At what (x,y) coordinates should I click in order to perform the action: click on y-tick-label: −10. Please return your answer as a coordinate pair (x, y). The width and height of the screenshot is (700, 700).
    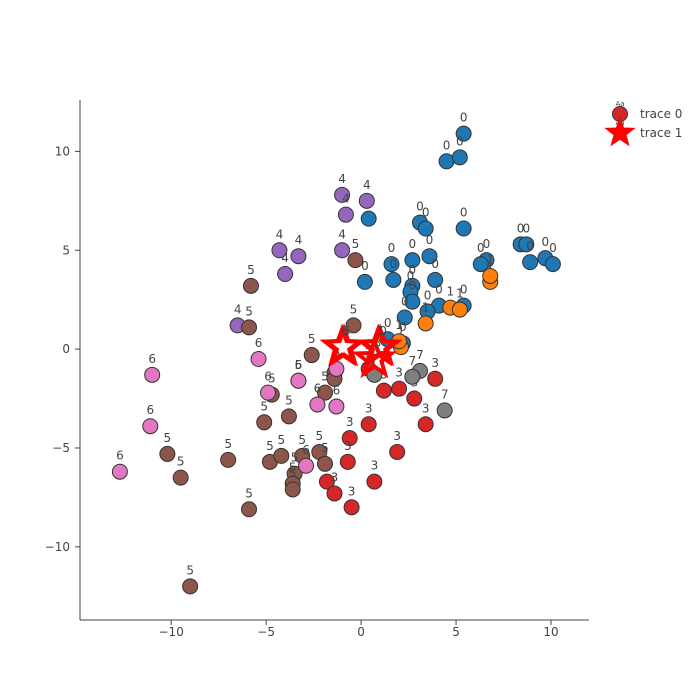
    Looking at the image, I should click on (57, 547).